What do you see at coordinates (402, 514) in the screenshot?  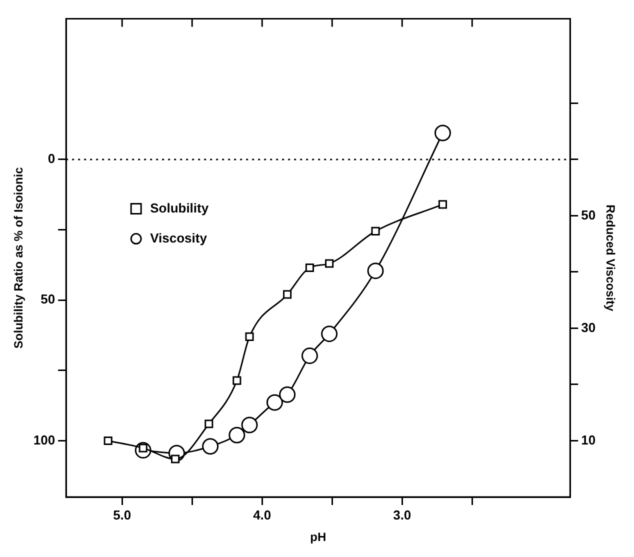 I see `x-tick-label: 3.0` at bounding box center [402, 514].